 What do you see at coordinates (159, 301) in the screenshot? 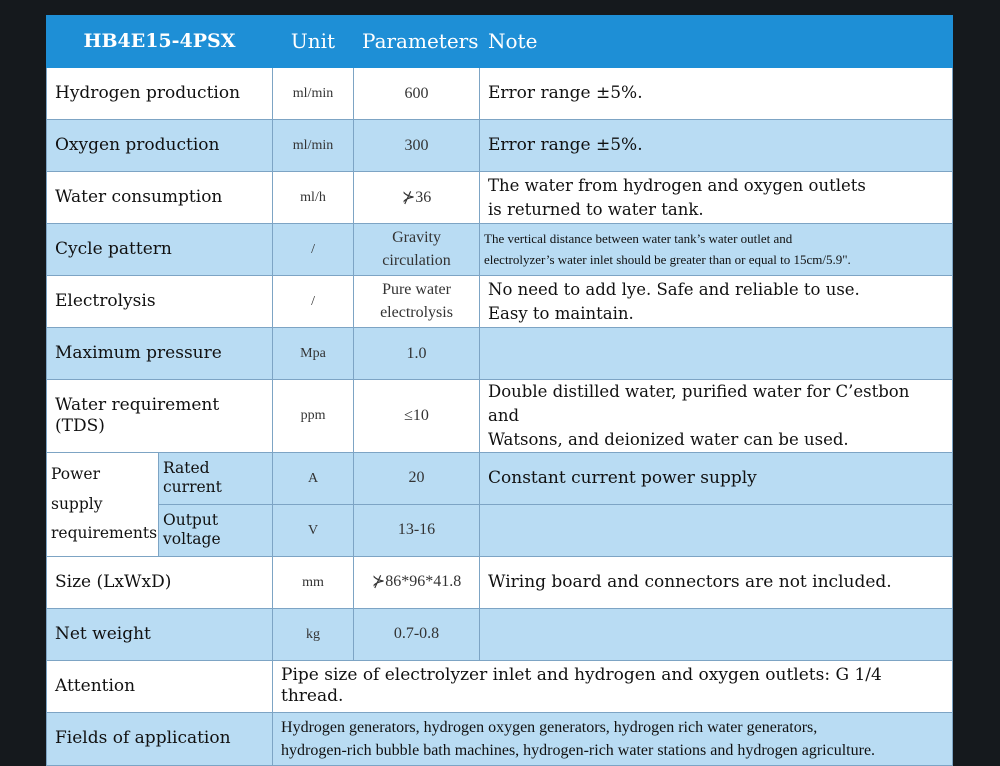
I see `item-label: Electrolysis` at bounding box center [159, 301].